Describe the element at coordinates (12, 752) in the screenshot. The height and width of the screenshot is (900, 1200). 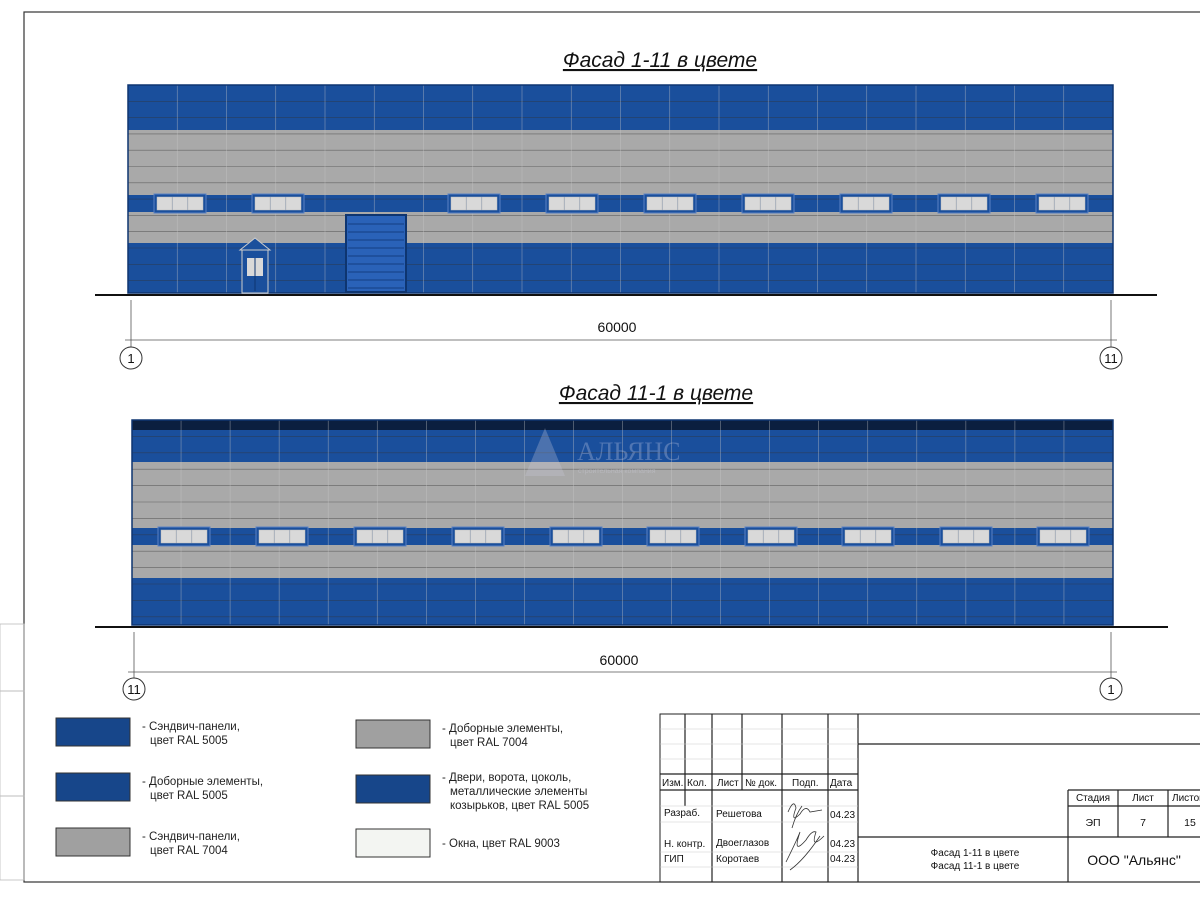
I see `binding-strip` at that location.